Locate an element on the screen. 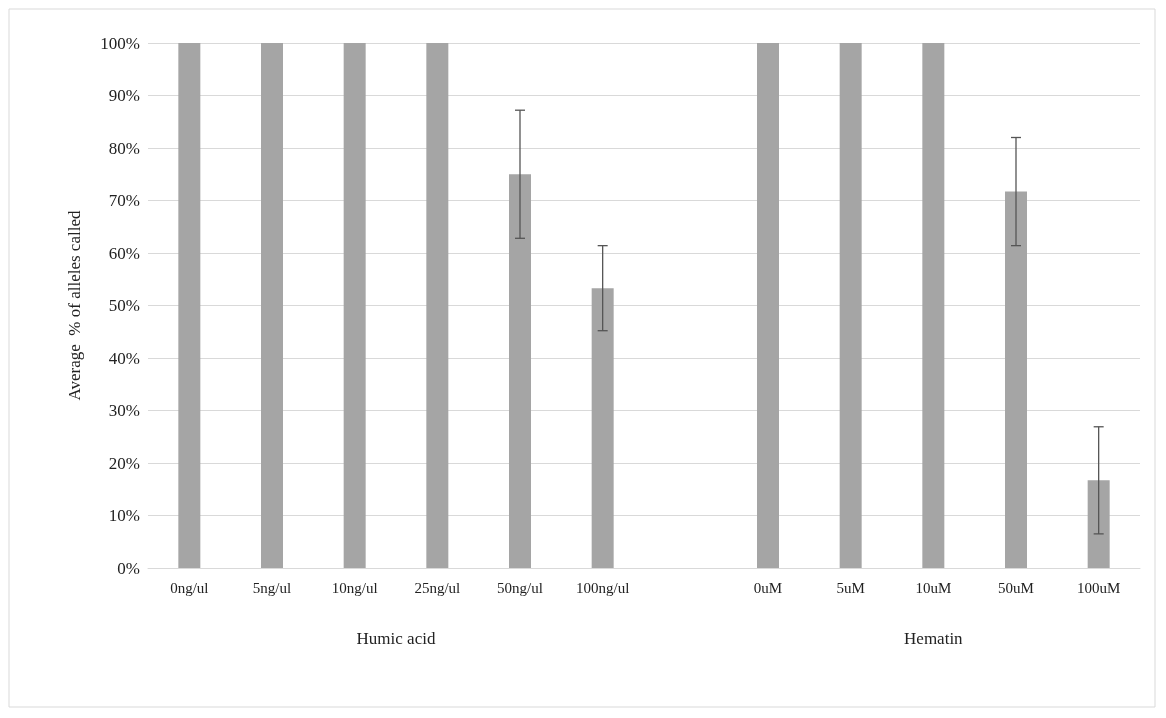  y-tick-label: 60% is located at coordinates (124, 253).